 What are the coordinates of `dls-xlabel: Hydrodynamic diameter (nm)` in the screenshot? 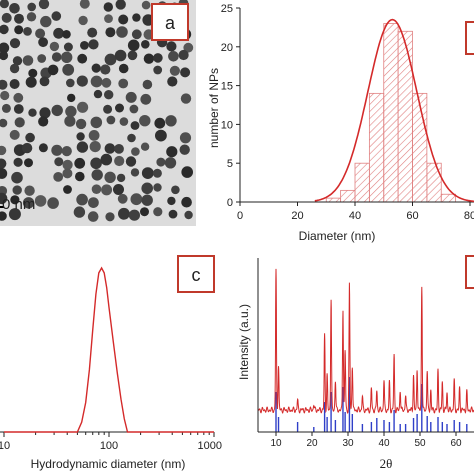 It's located at (108, 464).